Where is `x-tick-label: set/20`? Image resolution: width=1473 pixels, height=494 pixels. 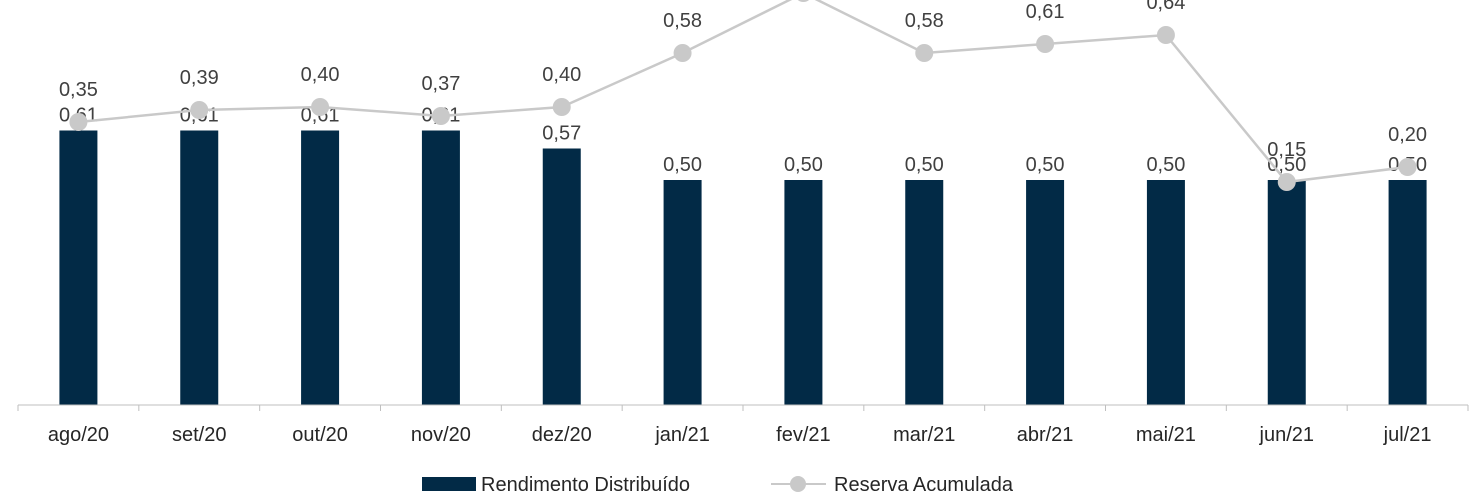
x-tick-label: set/20 is located at coordinates (199, 435).